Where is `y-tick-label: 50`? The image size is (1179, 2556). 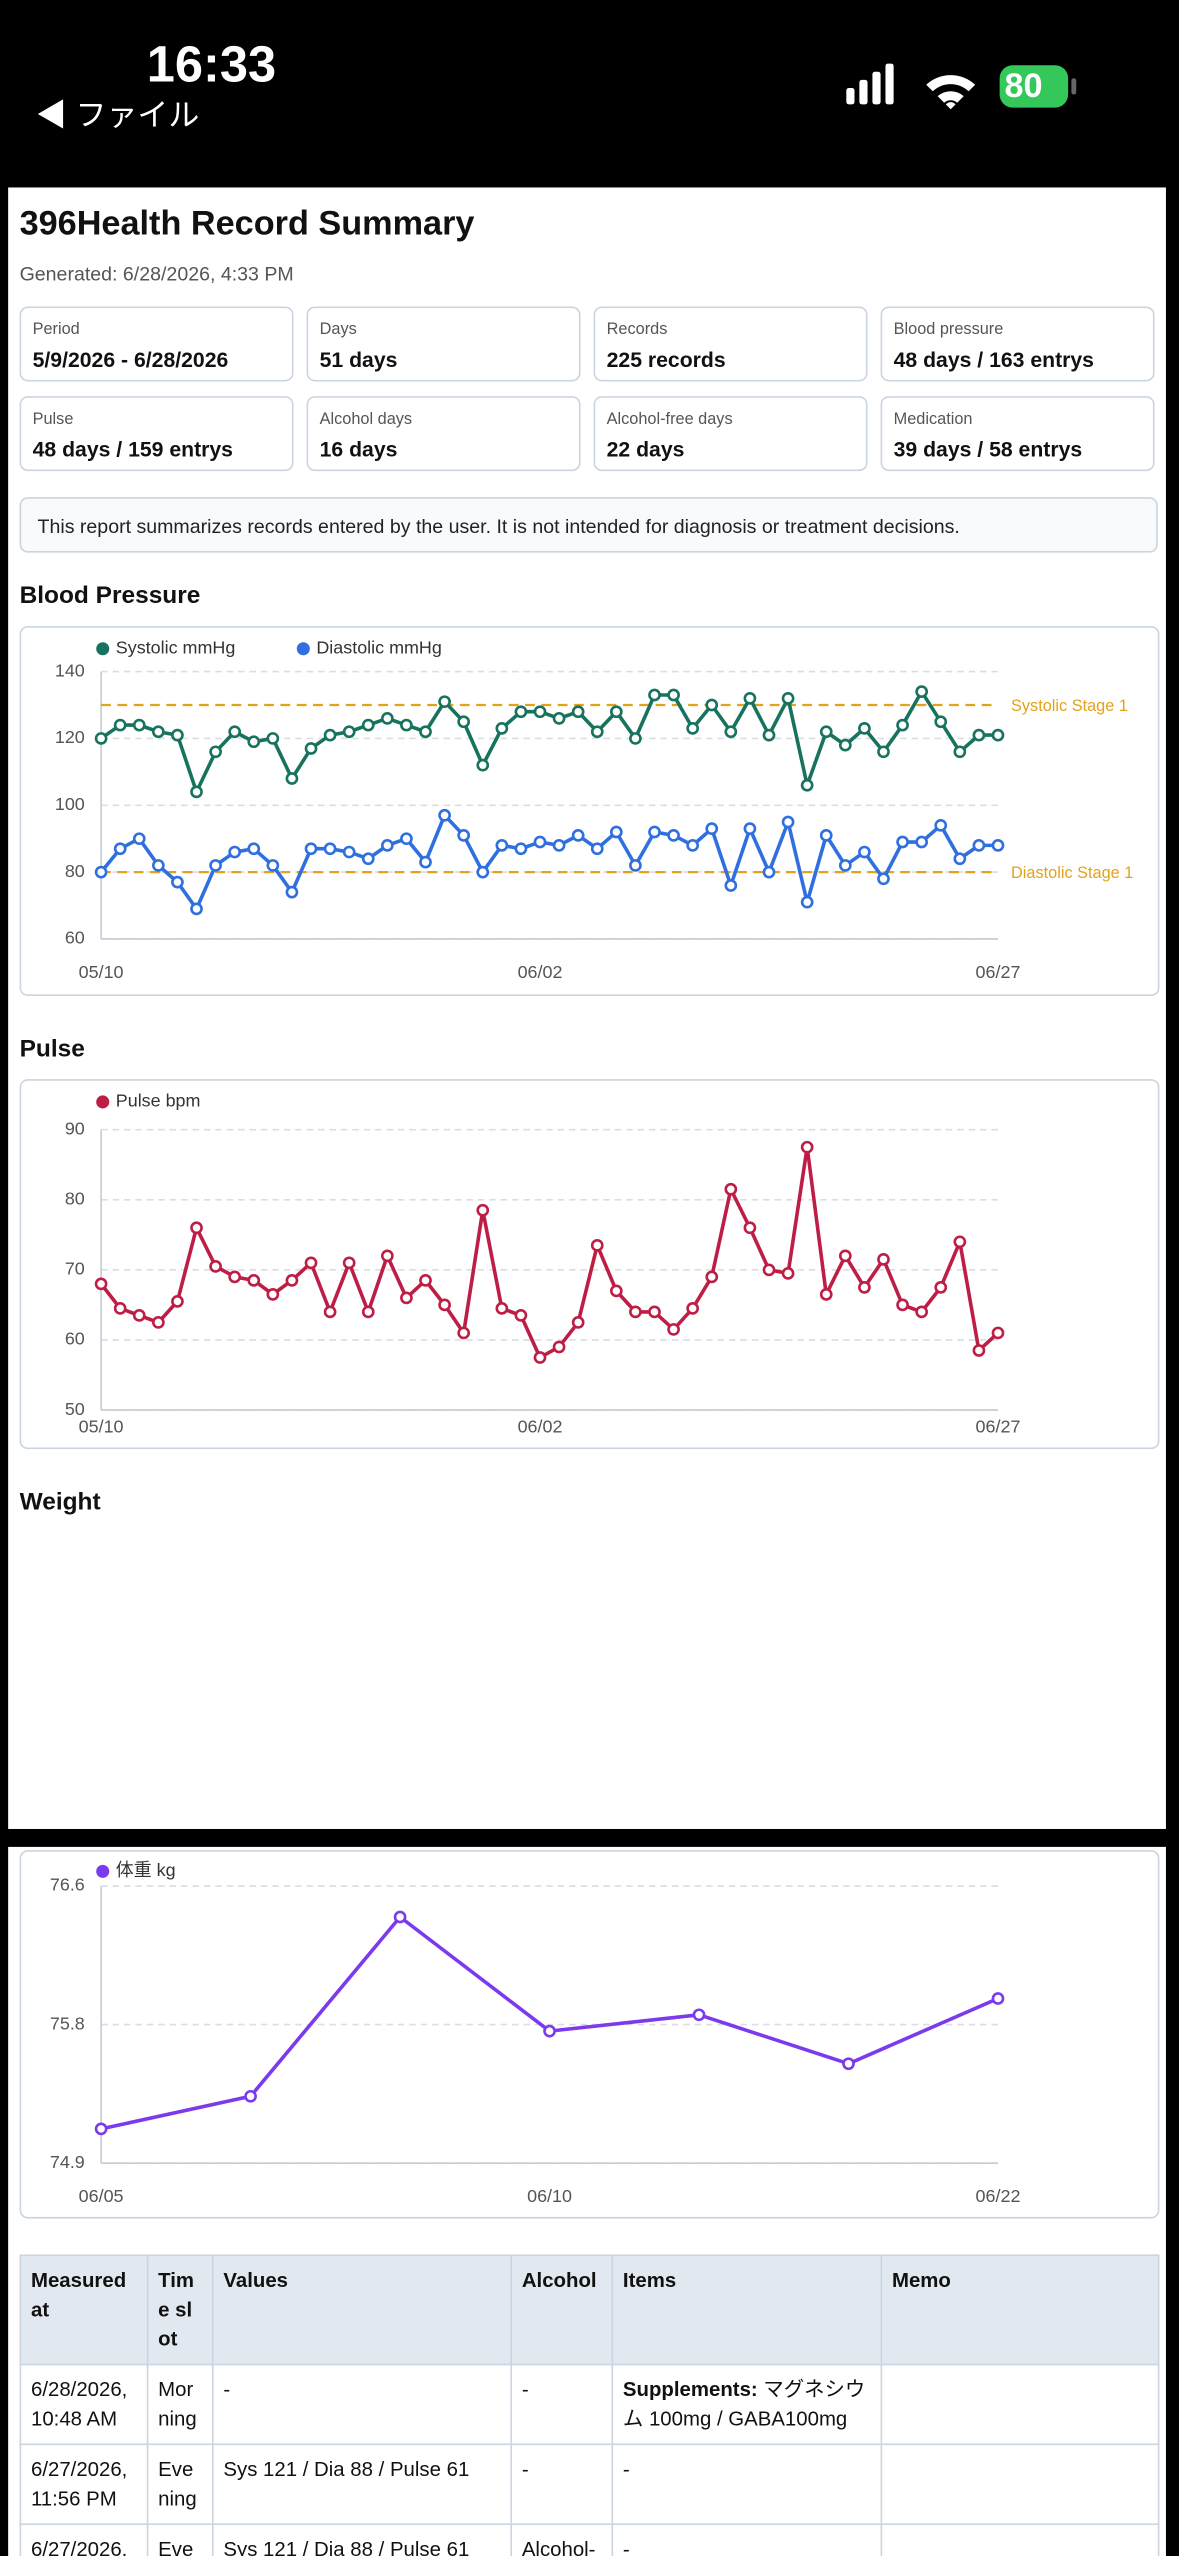
y-tick-label: 50 is located at coordinates (75, 1409).